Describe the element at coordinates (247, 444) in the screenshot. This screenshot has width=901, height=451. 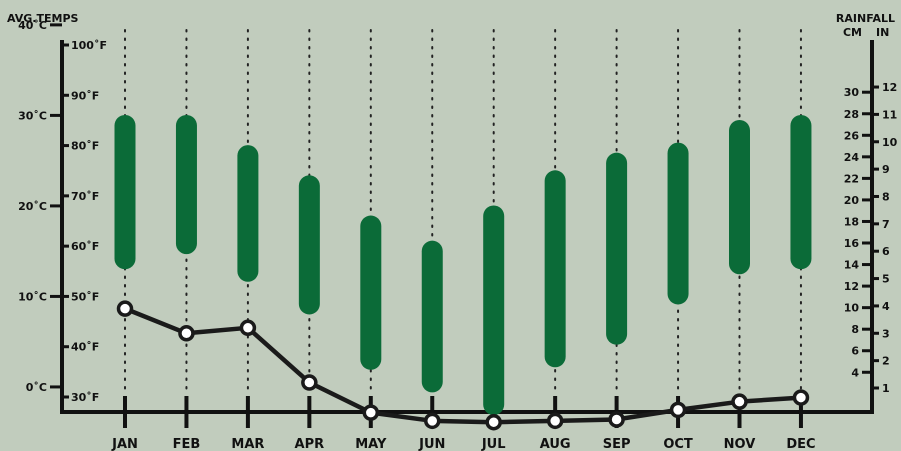
I see `month-label-mar: MAR` at that location.